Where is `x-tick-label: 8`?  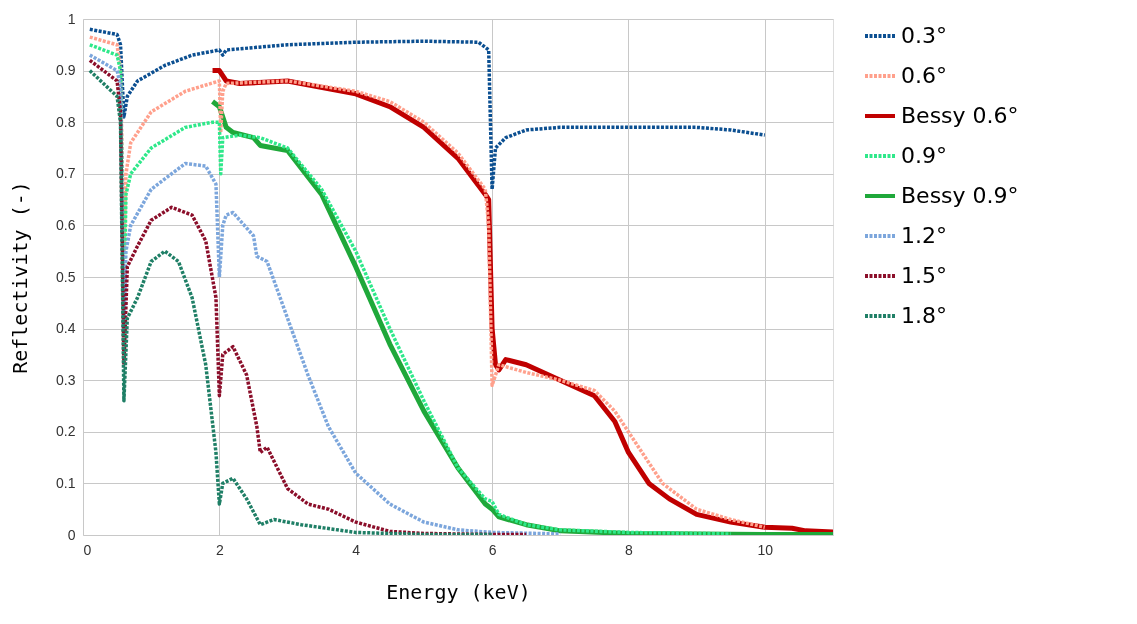 x-tick-label: 8 is located at coordinates (629, 549).